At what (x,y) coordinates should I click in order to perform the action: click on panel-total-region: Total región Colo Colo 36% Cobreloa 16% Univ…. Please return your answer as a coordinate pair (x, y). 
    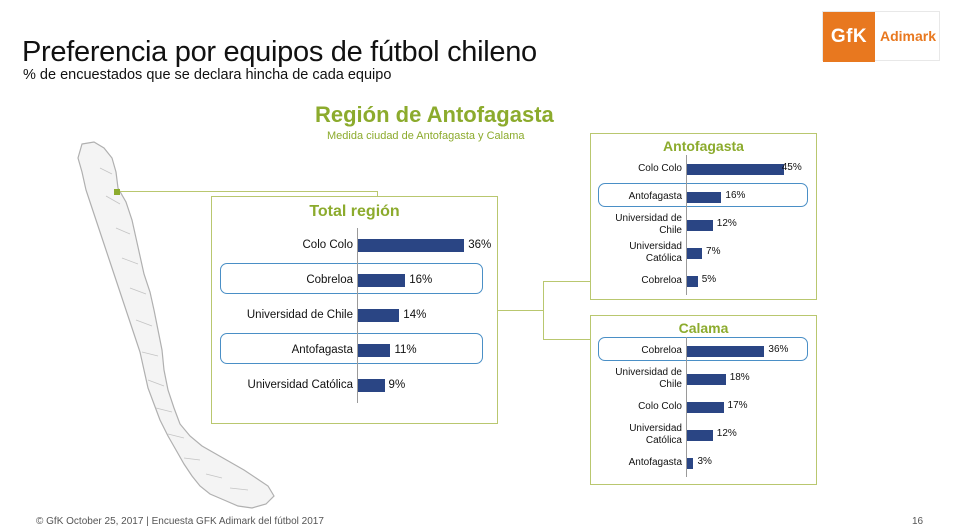
    Looking at the image, I should click on (354, 310).